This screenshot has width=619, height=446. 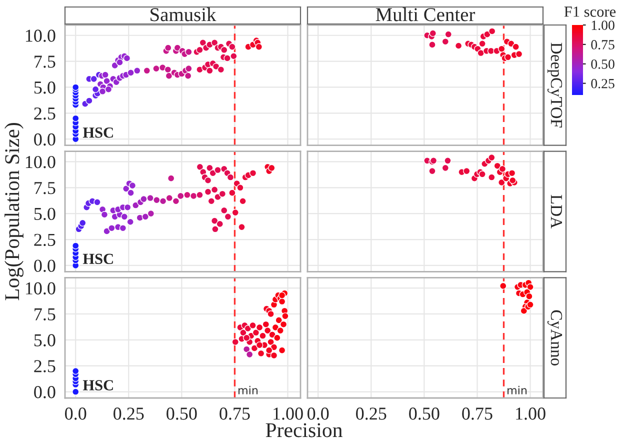 What do you see at coordinates (556, 211) in the screenshot?
I see `y2-axis-title: LDA` at bounding box center [556, 211].